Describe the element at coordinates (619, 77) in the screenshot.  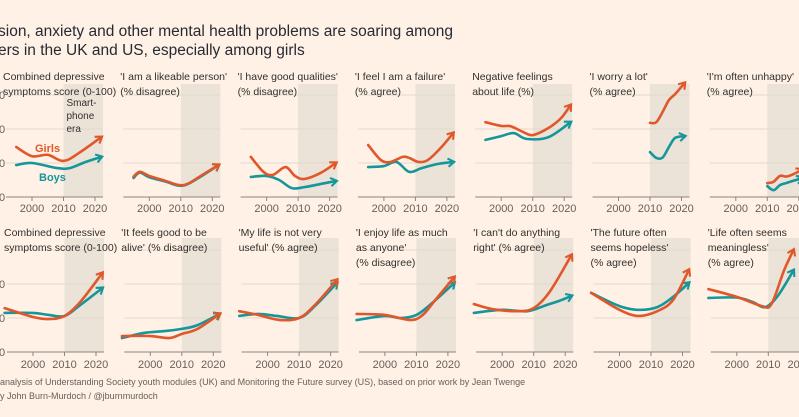
I see `panel-title-line: 'I worry a lot'` at that location.